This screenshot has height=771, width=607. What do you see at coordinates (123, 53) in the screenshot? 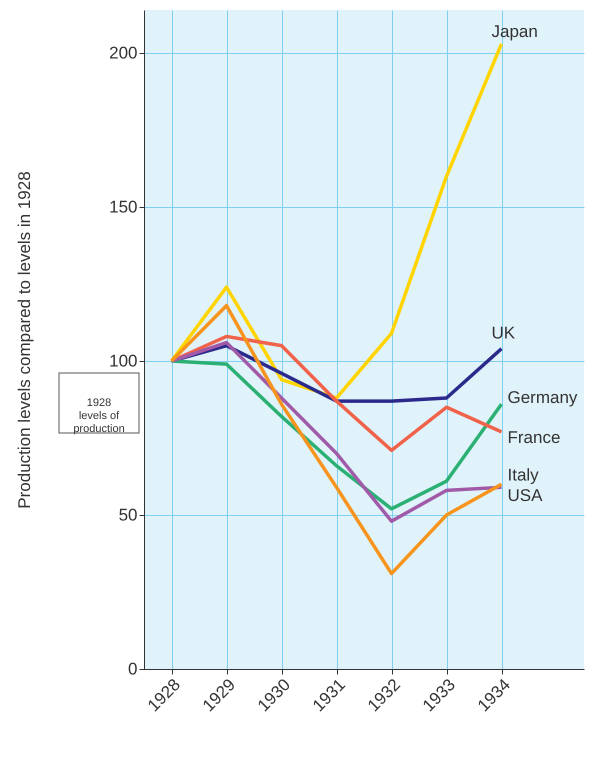
I see `y-tick-label: 200` at bounding box center [123, 53].